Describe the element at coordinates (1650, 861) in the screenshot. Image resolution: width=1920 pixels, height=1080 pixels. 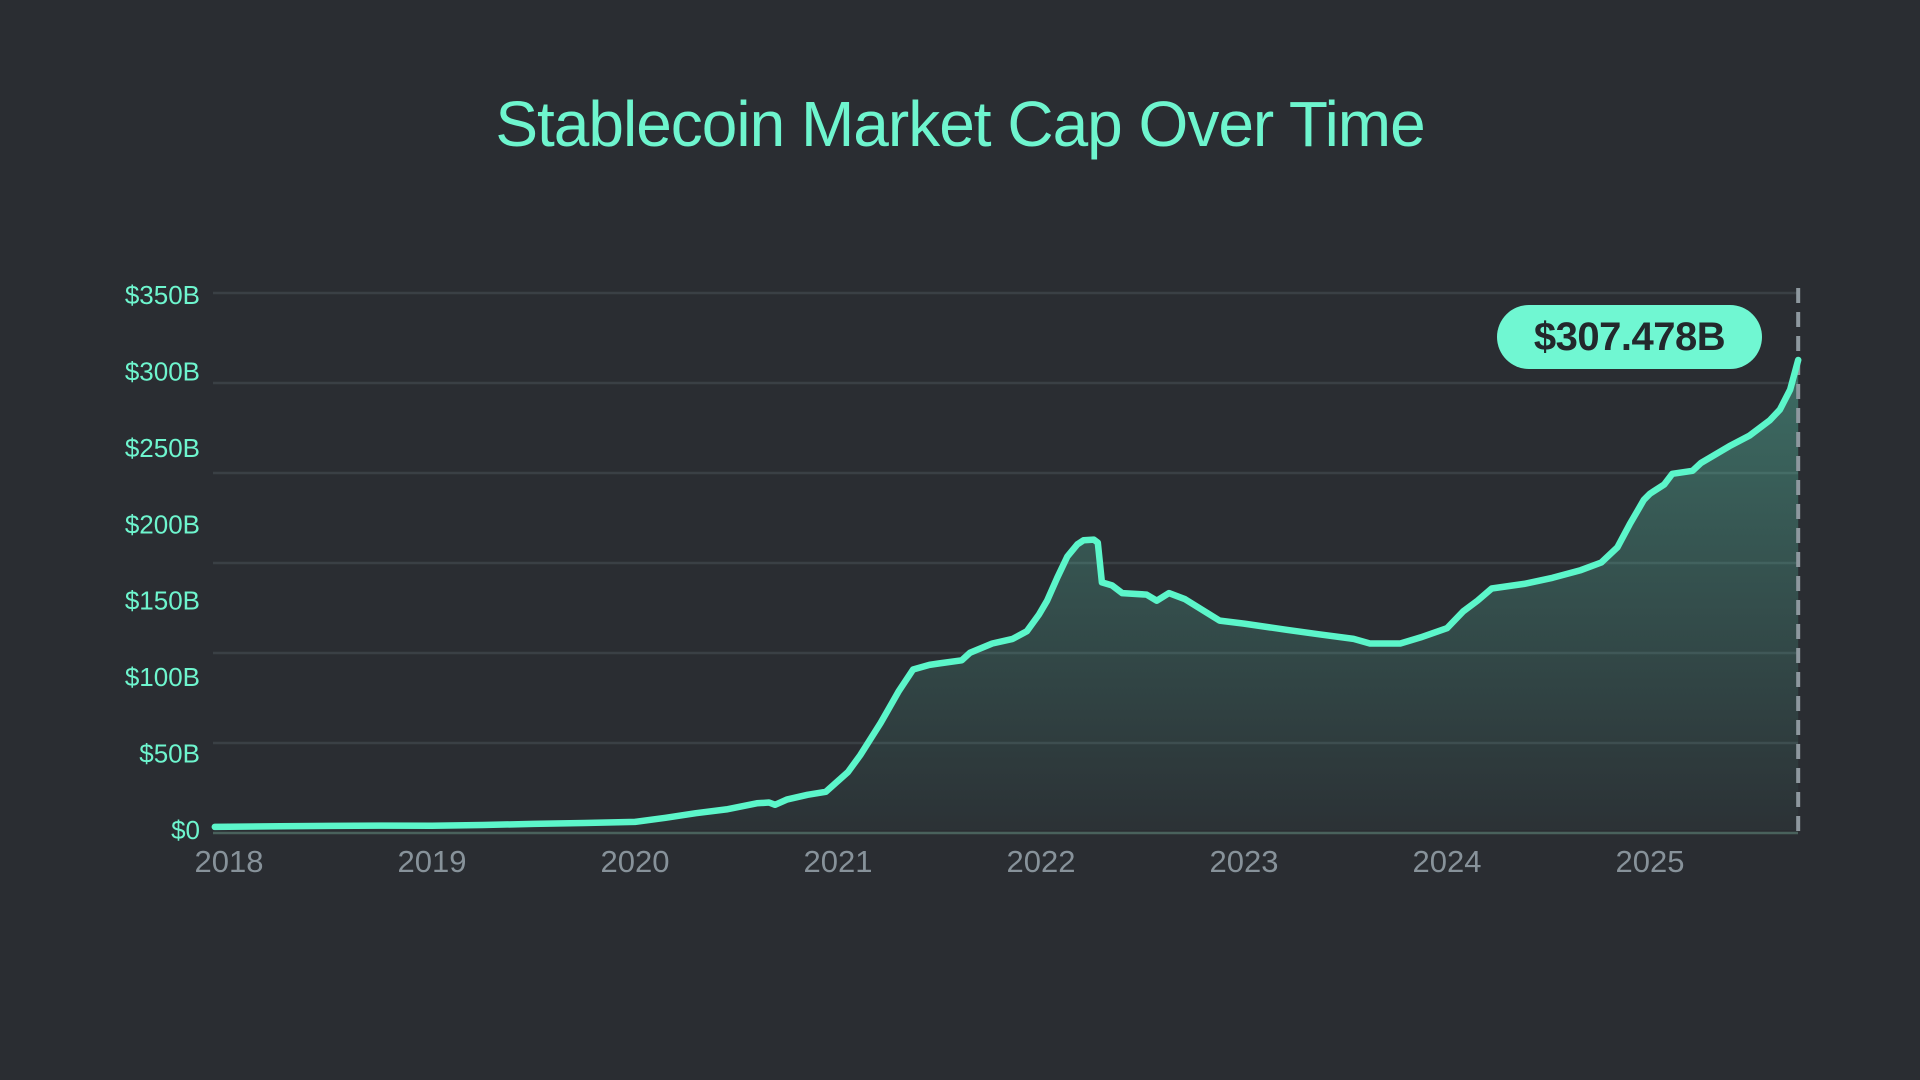
I see `x-tick-label: 2025` at that location.